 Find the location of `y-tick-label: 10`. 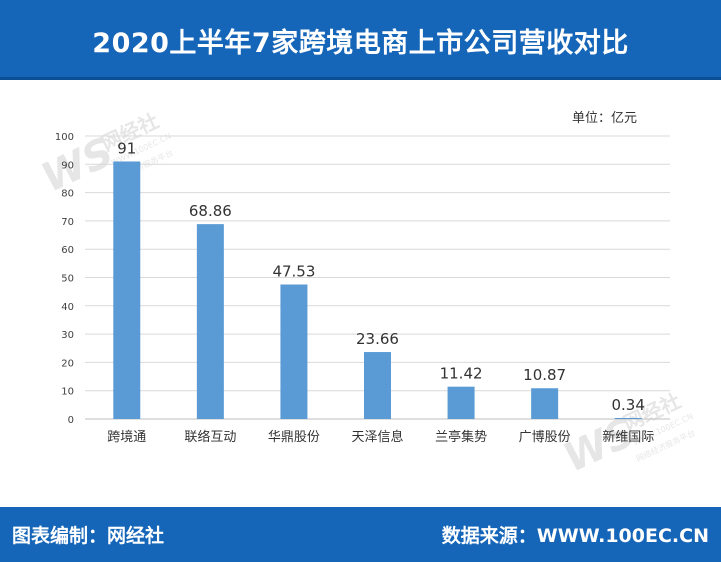

y-tick-label: 10 is located at coordinates (67, 392).